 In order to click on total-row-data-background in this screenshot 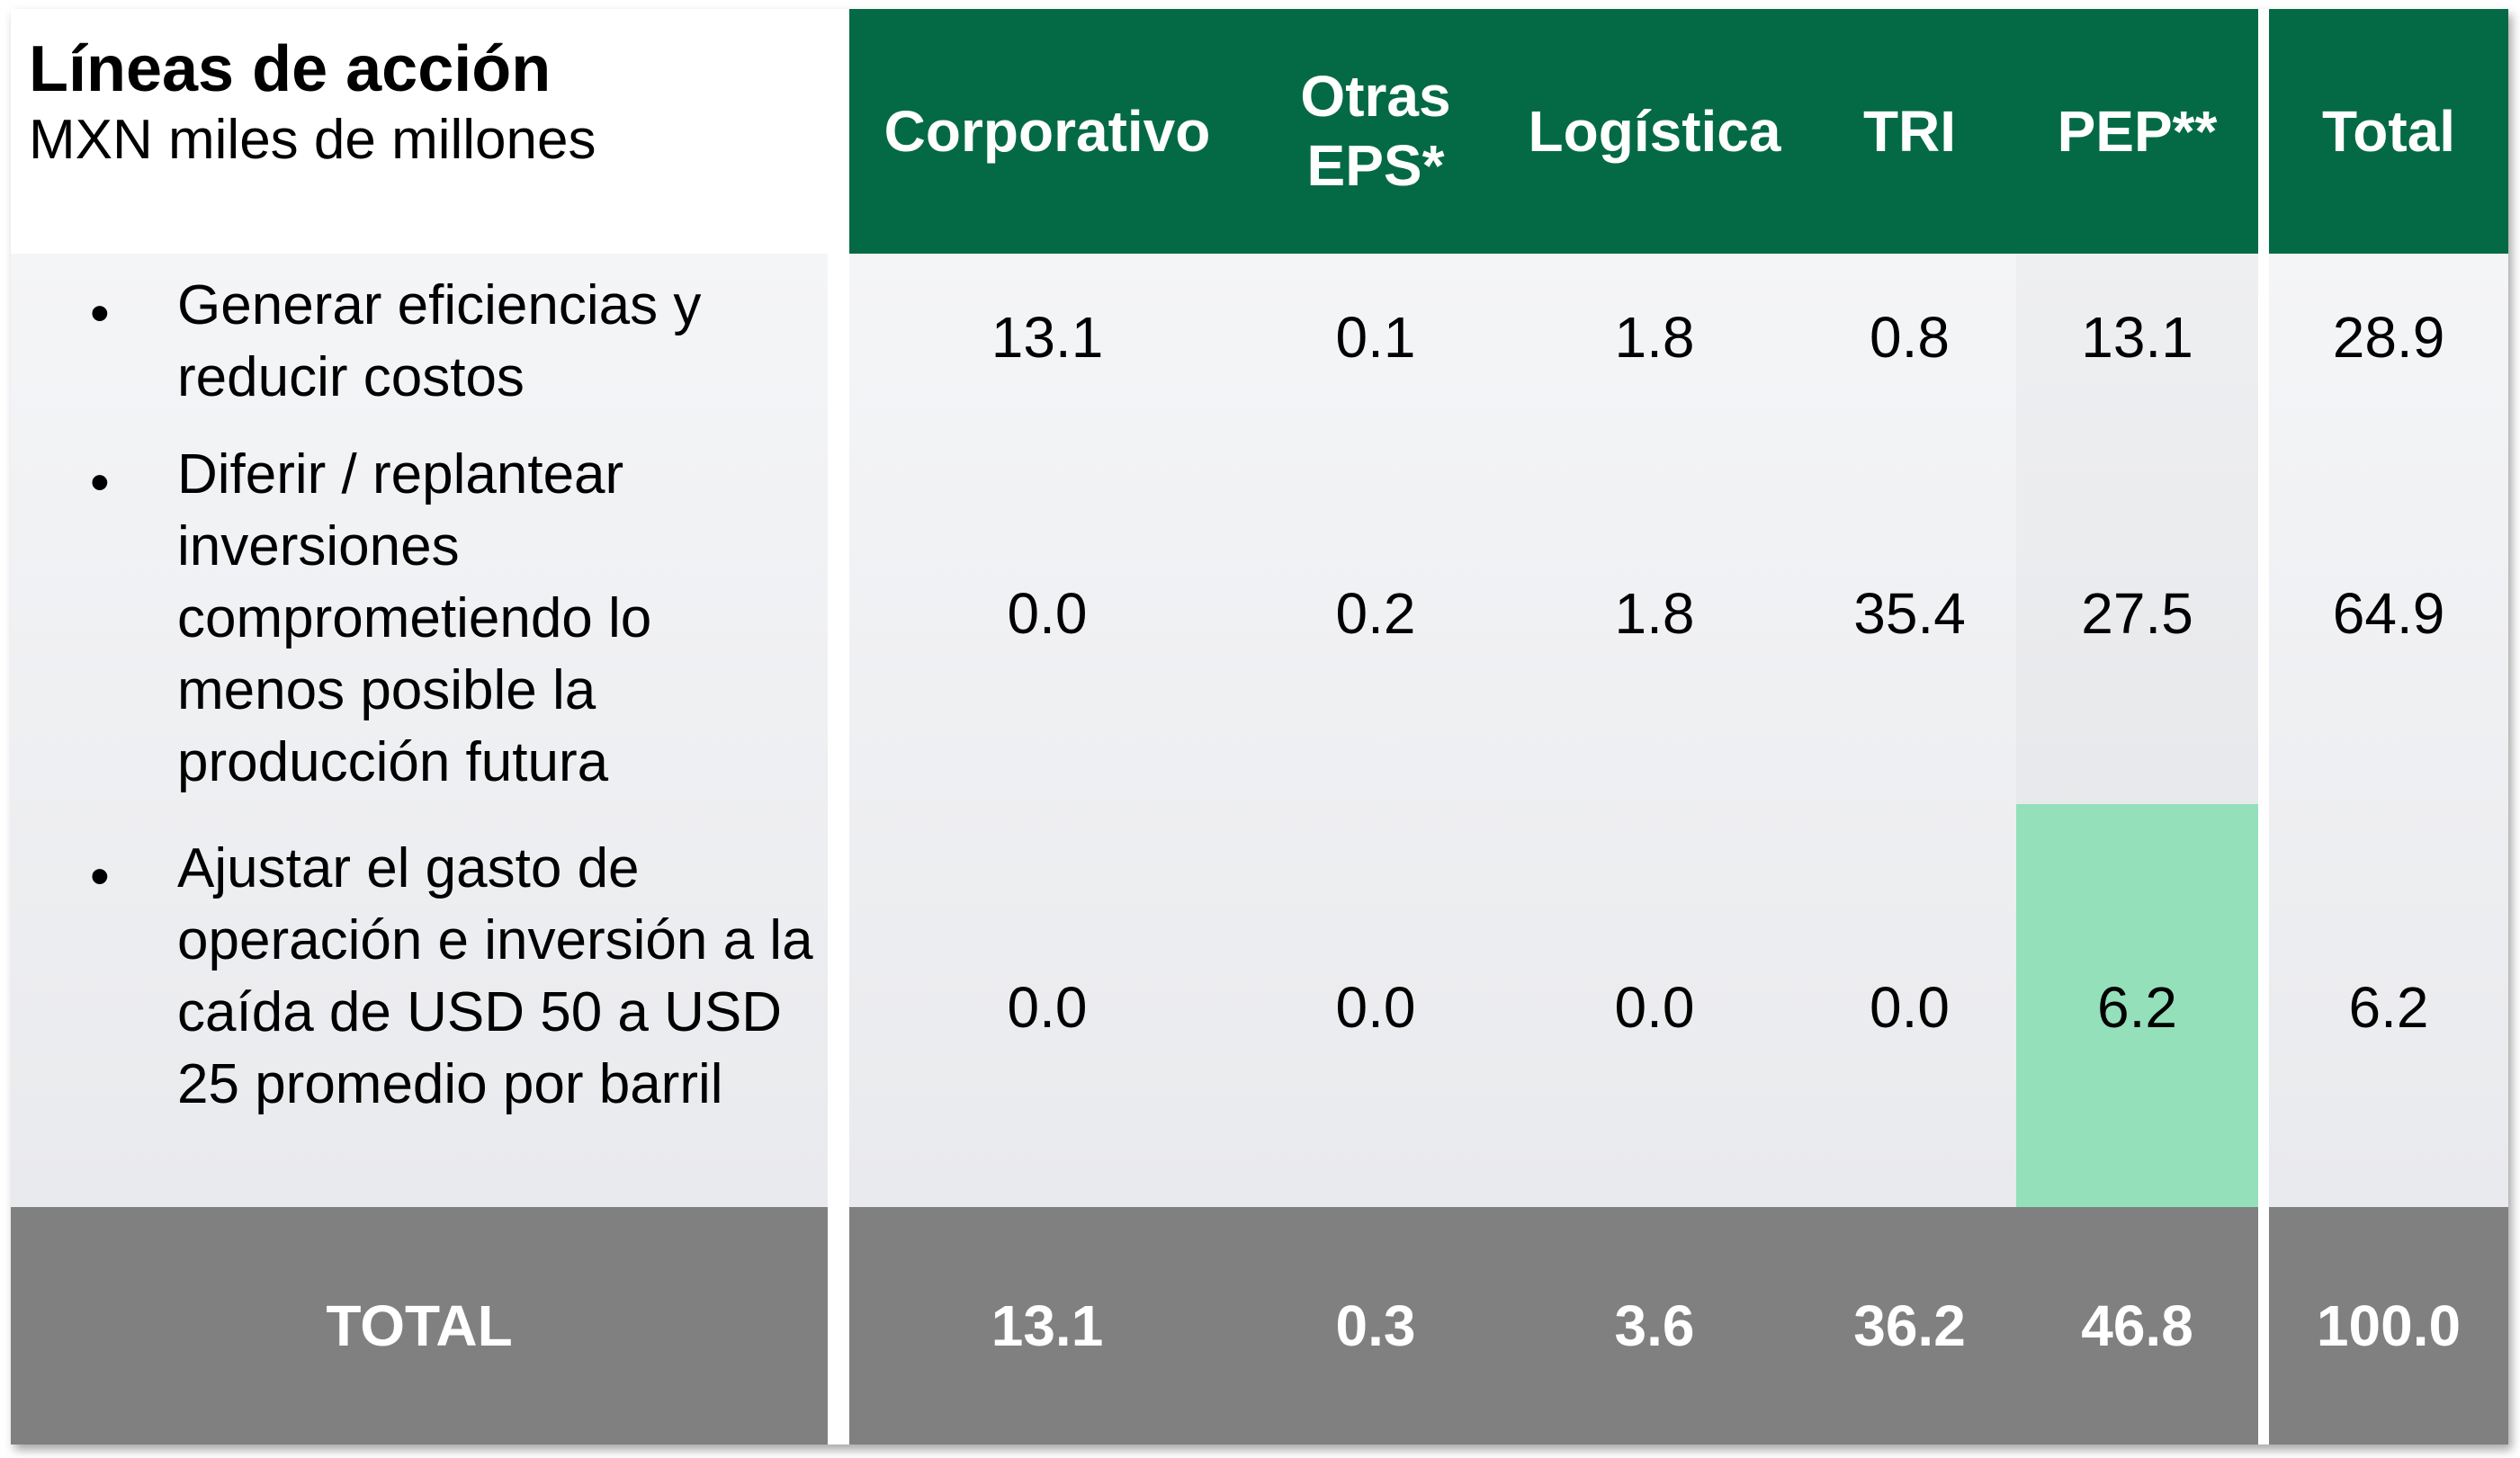, I will do `click(1553, 1326)`.